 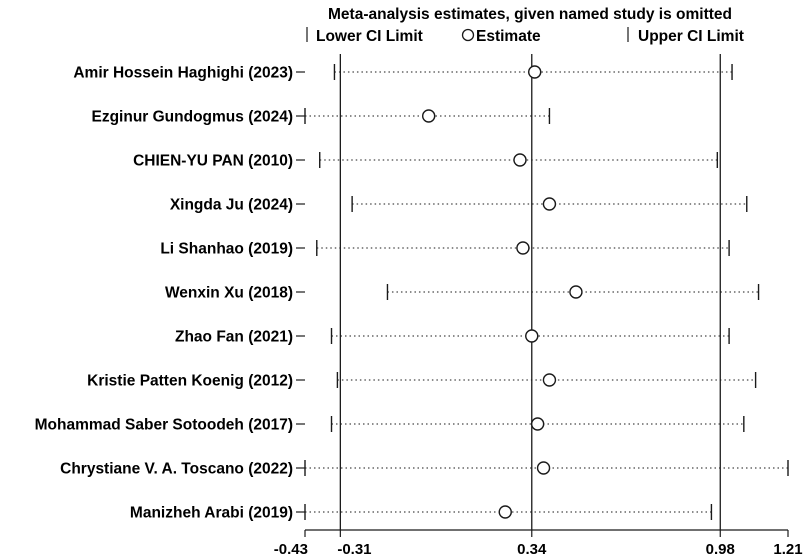 I want to click on study-label: Mohammad Saber Sotoodeh (2017), so click(x=164, y=425).